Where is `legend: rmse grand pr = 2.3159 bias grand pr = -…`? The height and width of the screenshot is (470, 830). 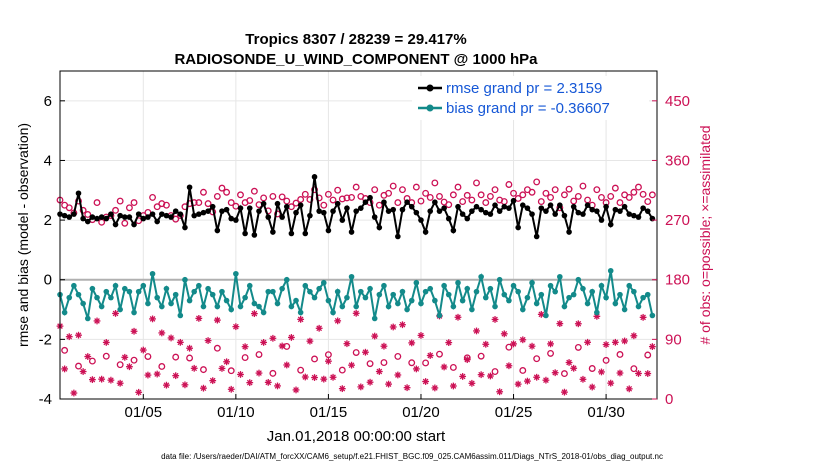 legend: rmse grand pr = 2.3159 bias grand pr = -… is located at coordinates (530, 98).